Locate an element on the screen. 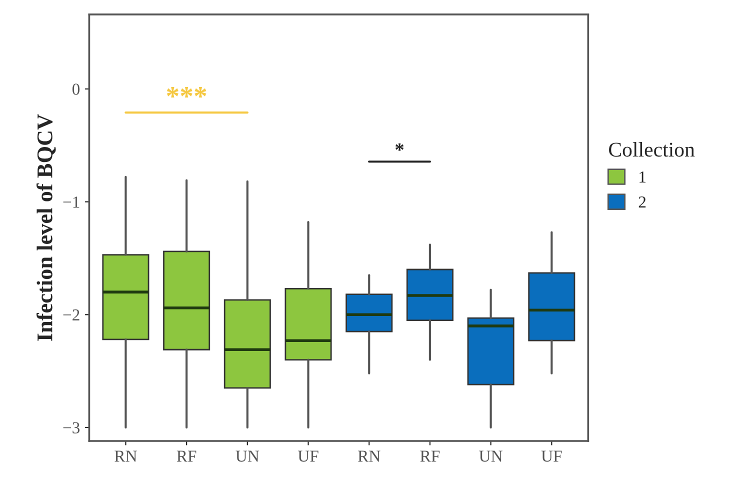 This screenshot has height=482, width=756. annotation: *** is located at coordinates (186, 92).